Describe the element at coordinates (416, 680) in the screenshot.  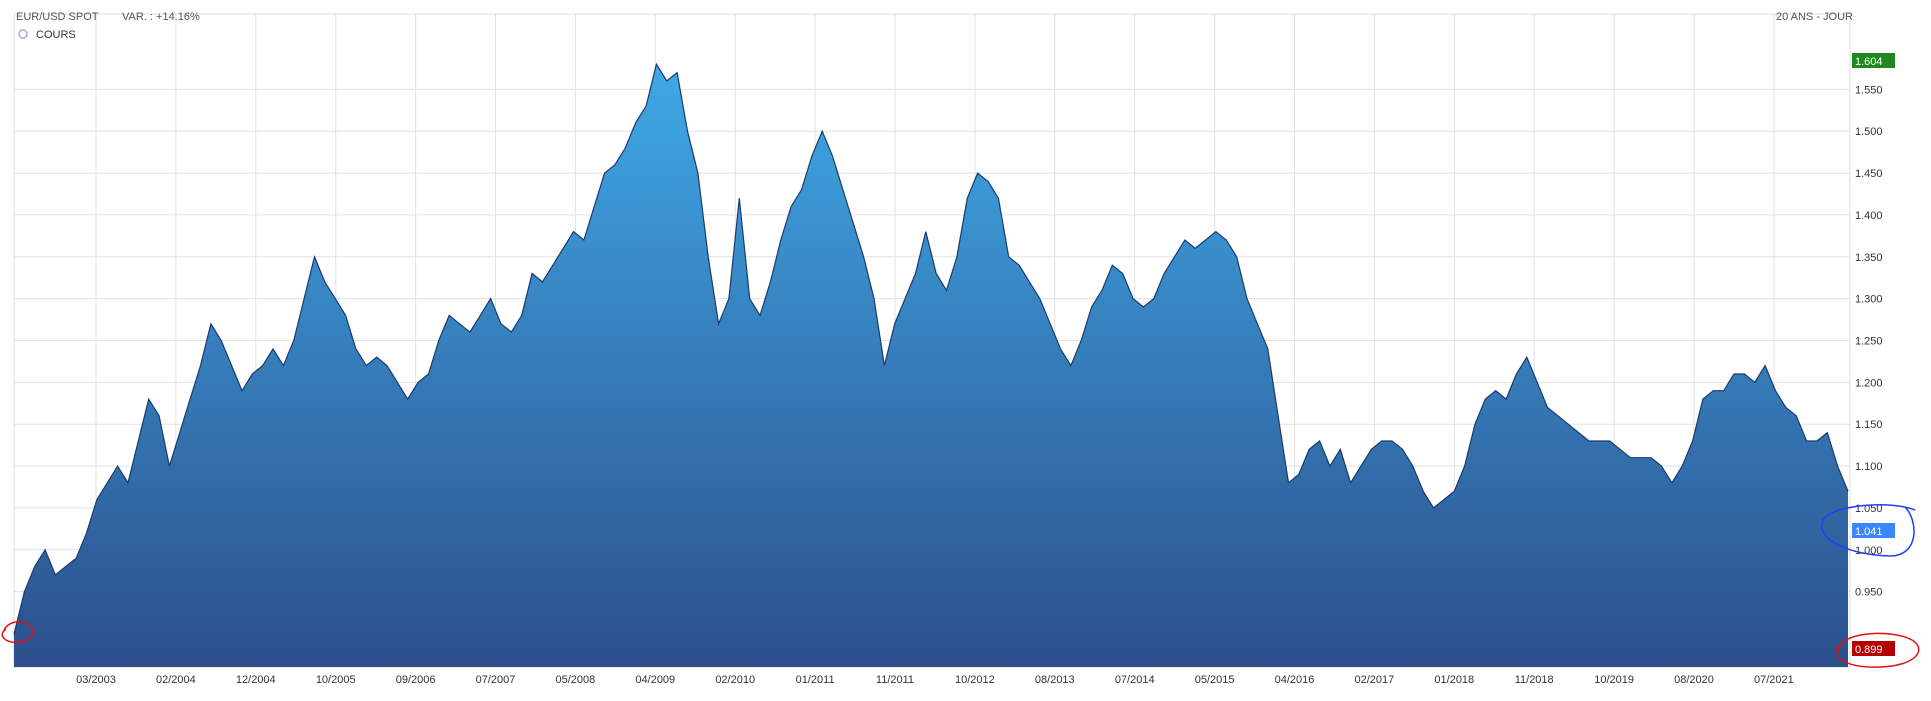
I see `x-tick-label: 09/2006` at that location.